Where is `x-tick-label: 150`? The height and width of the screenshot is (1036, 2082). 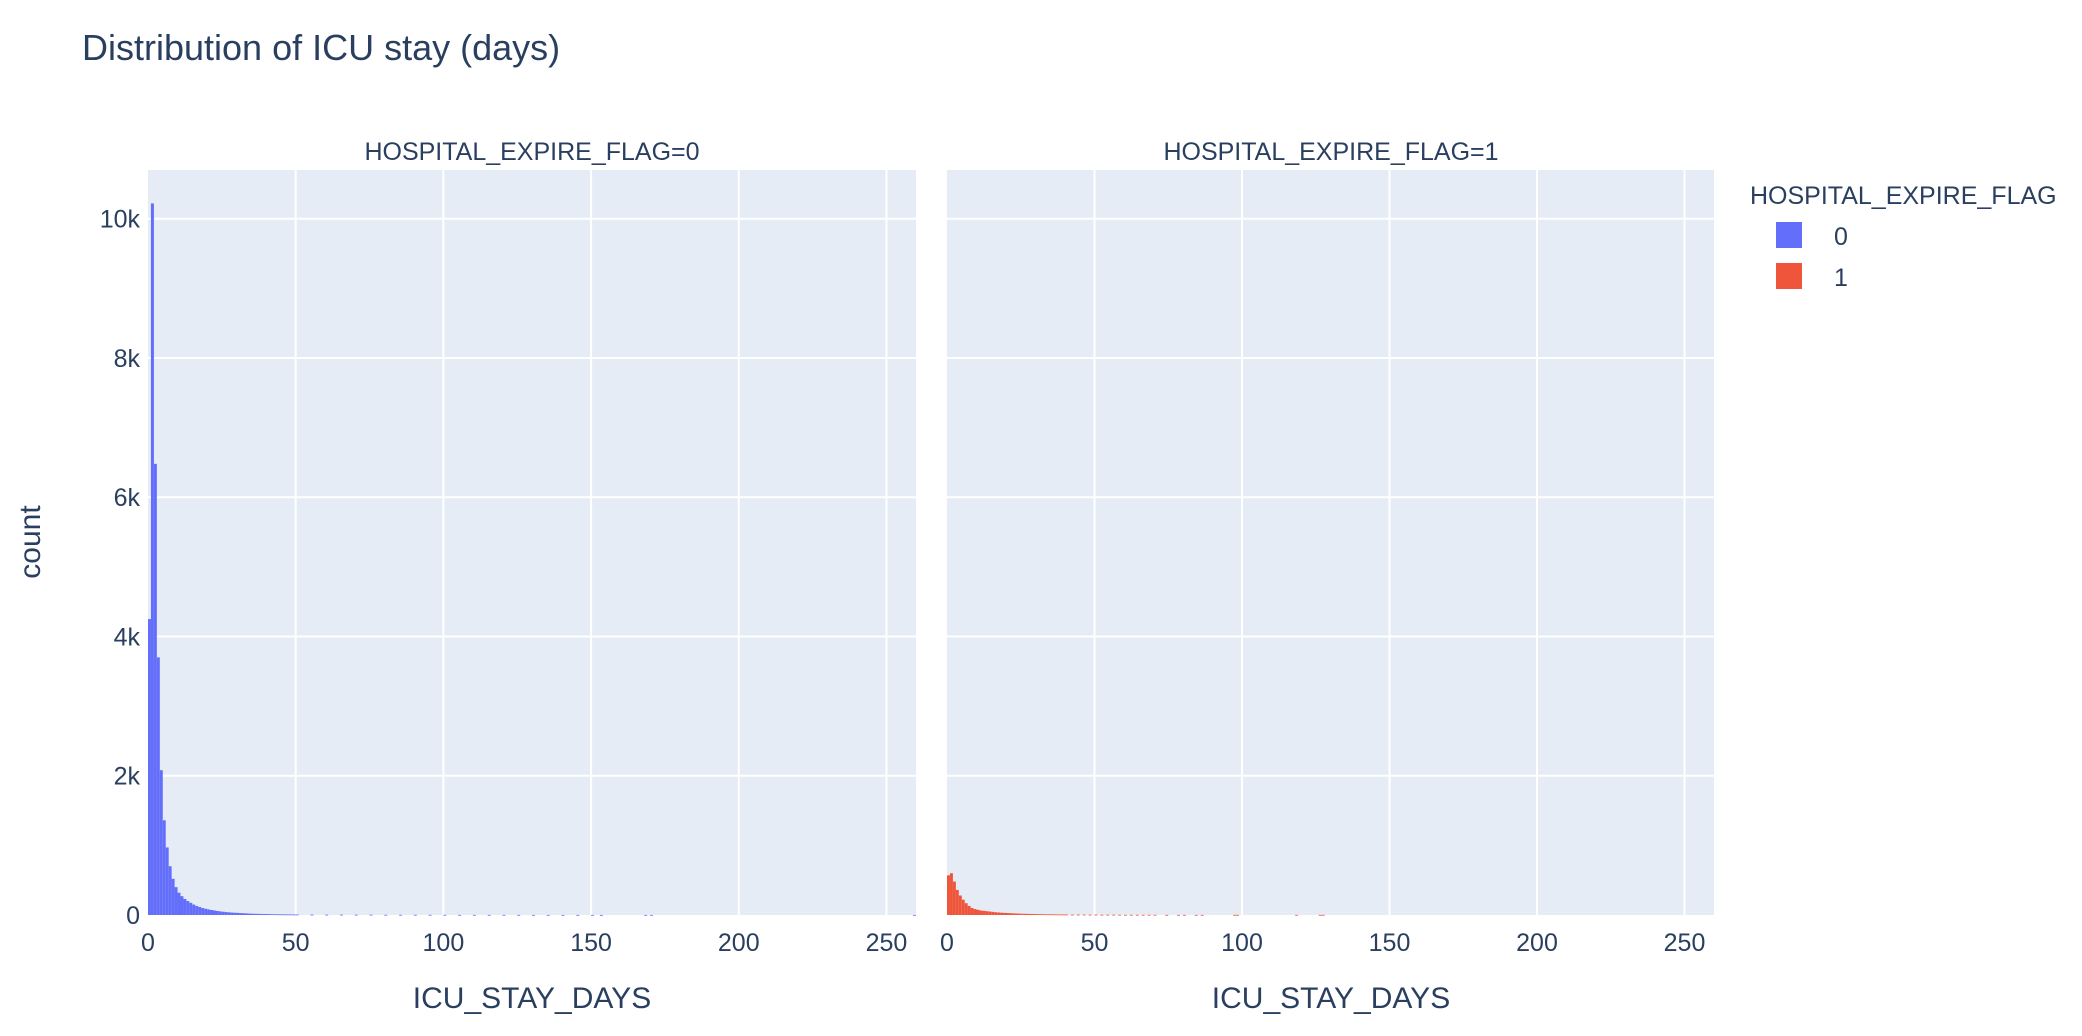
x-tick-label: 150 is located at coordinates (1390, 943).